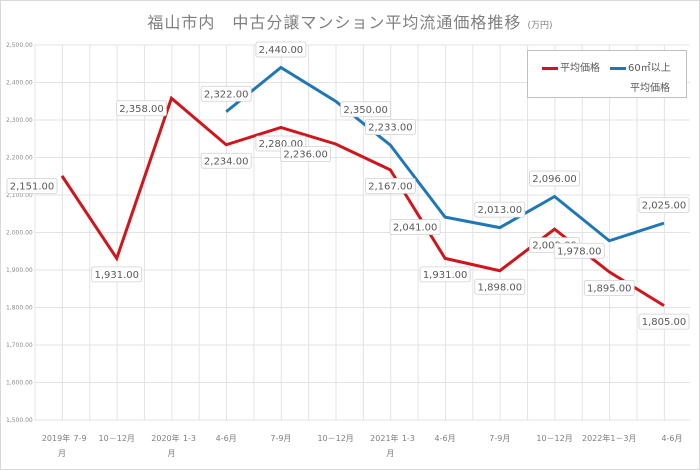 Image resolution: width=700 pixels, height=470 pixels. I want to click on x-tick-label: 2020年, so click(165, 438).